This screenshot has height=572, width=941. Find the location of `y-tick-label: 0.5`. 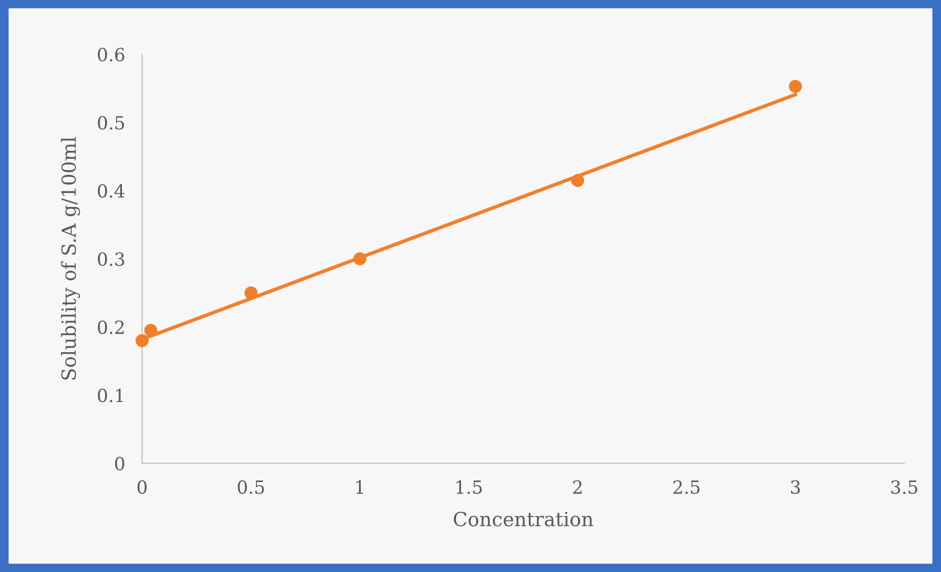

y-tick-label: 0.5 is located at coordinates (111, 123).